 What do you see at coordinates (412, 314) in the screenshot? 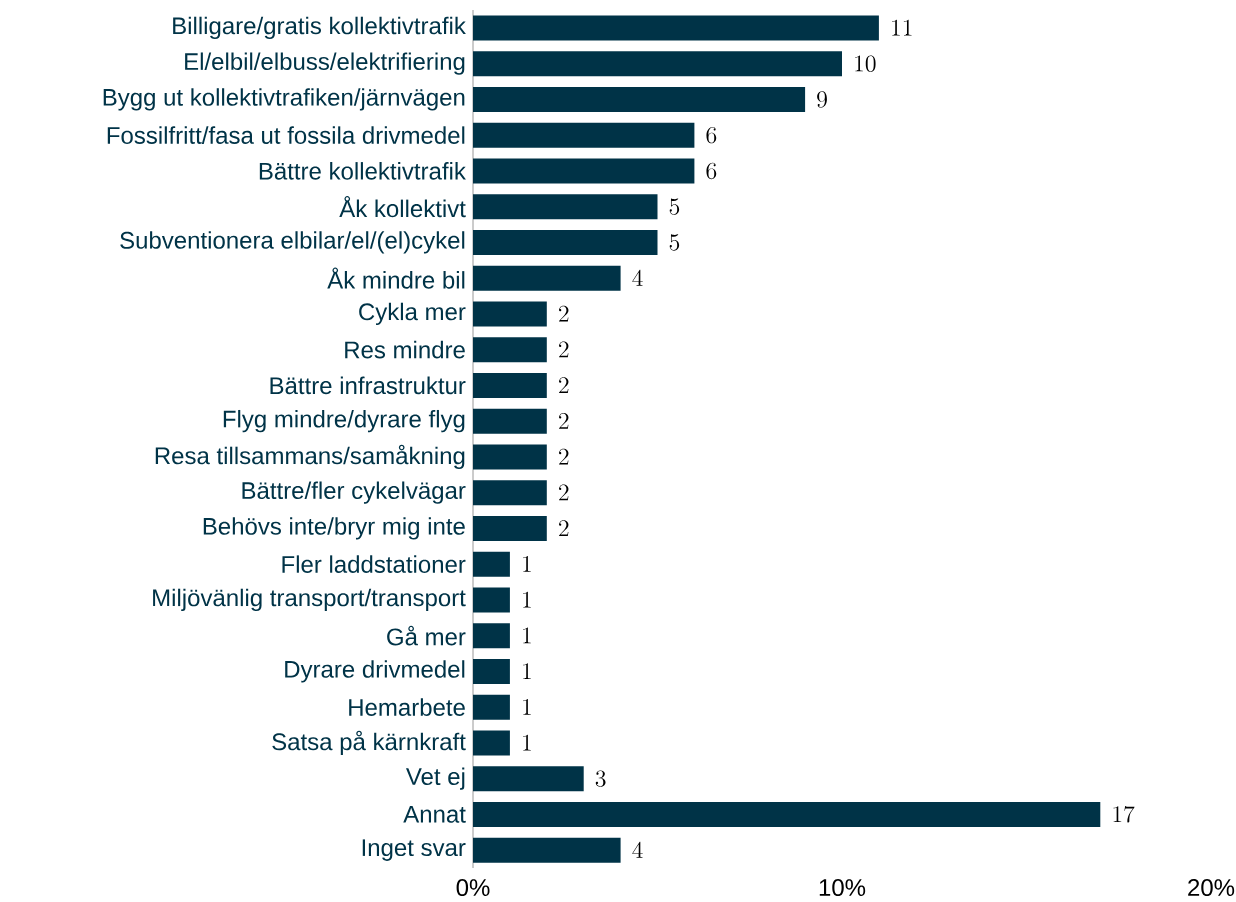
I see `y-tick-label: Cykla mer` at bounding box center [412, 314].